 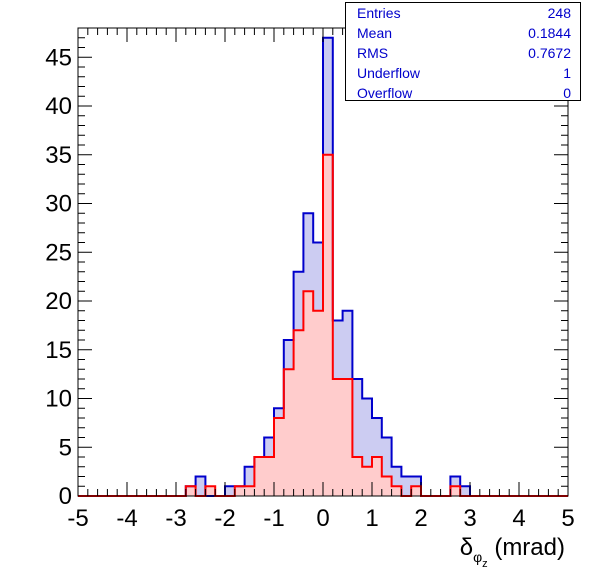 What do you see at coordinates (224, 518) in the screenshot?
I see `x-tick-label: -2` at bounding box center [224, 518].